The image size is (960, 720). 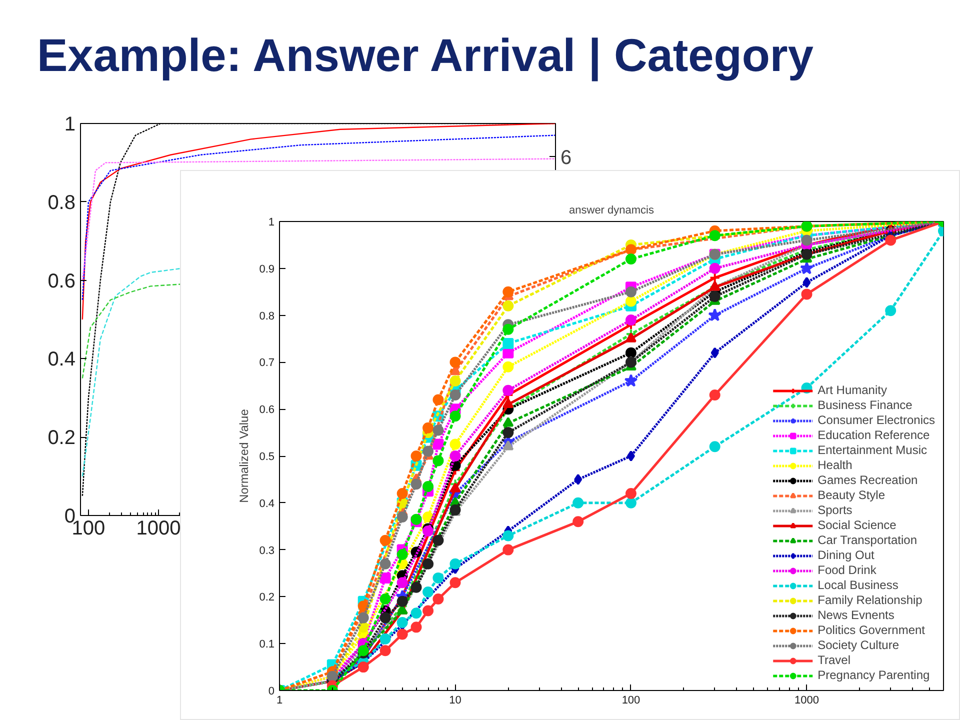 I want to click on legend-label: Health, so click(x=835, y=465).